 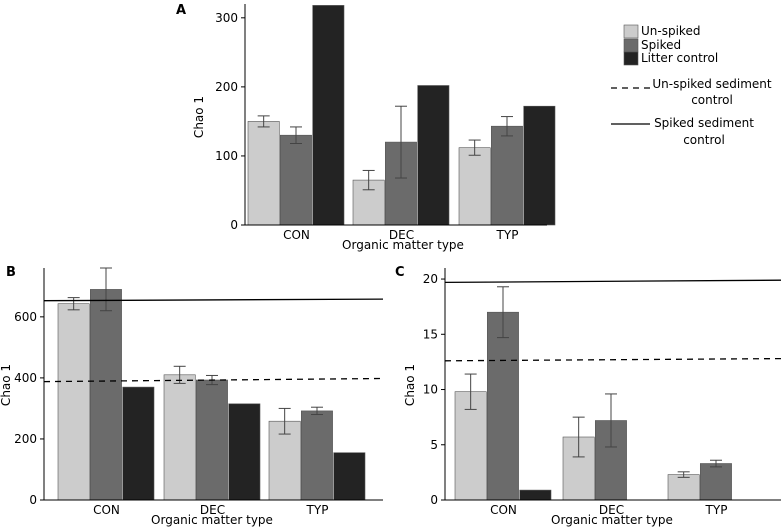 I want to click on panel-a-y-tick-300: 300, so click(x=226, y=18).